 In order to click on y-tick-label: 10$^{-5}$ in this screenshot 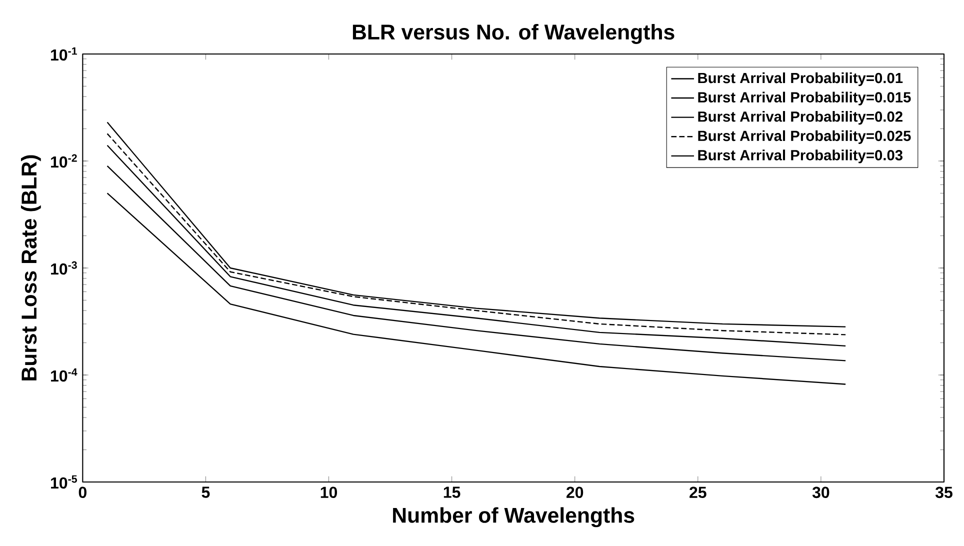, I will do `click(64, 482)`.